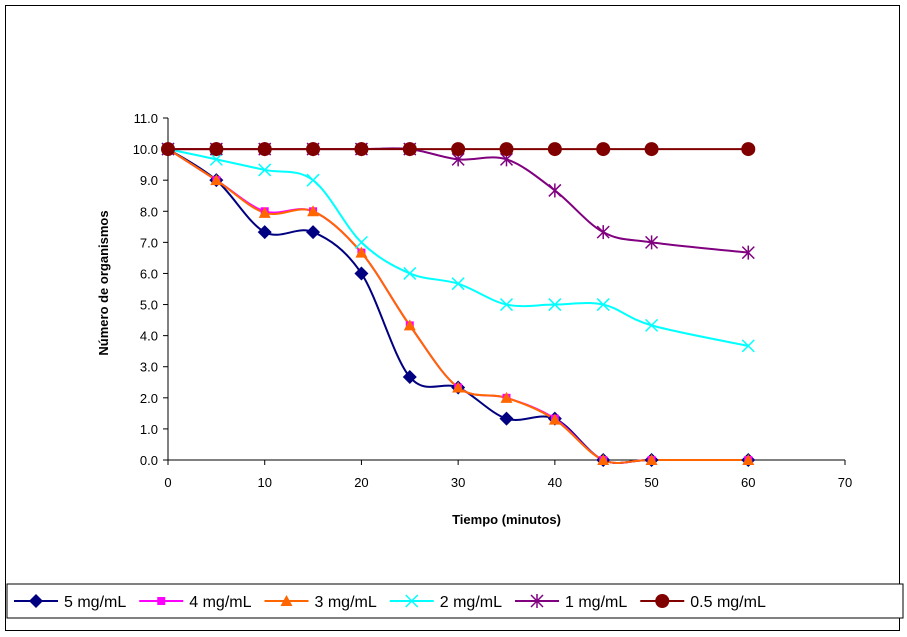  Describe the element at coordinates (149, 336) in the screenshot. I see `y-tick-label: 4.0` at that location.